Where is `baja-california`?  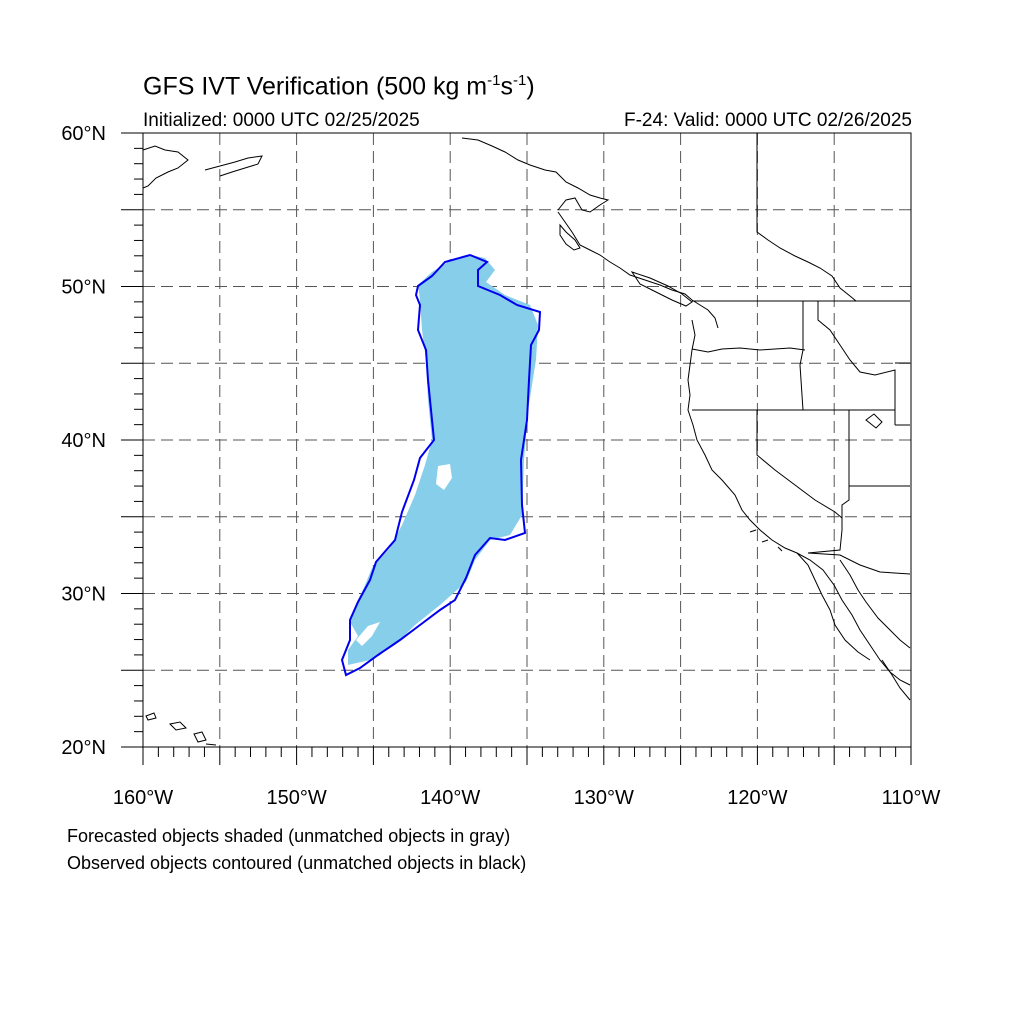
baja-california is located at coordinates (833, 606).